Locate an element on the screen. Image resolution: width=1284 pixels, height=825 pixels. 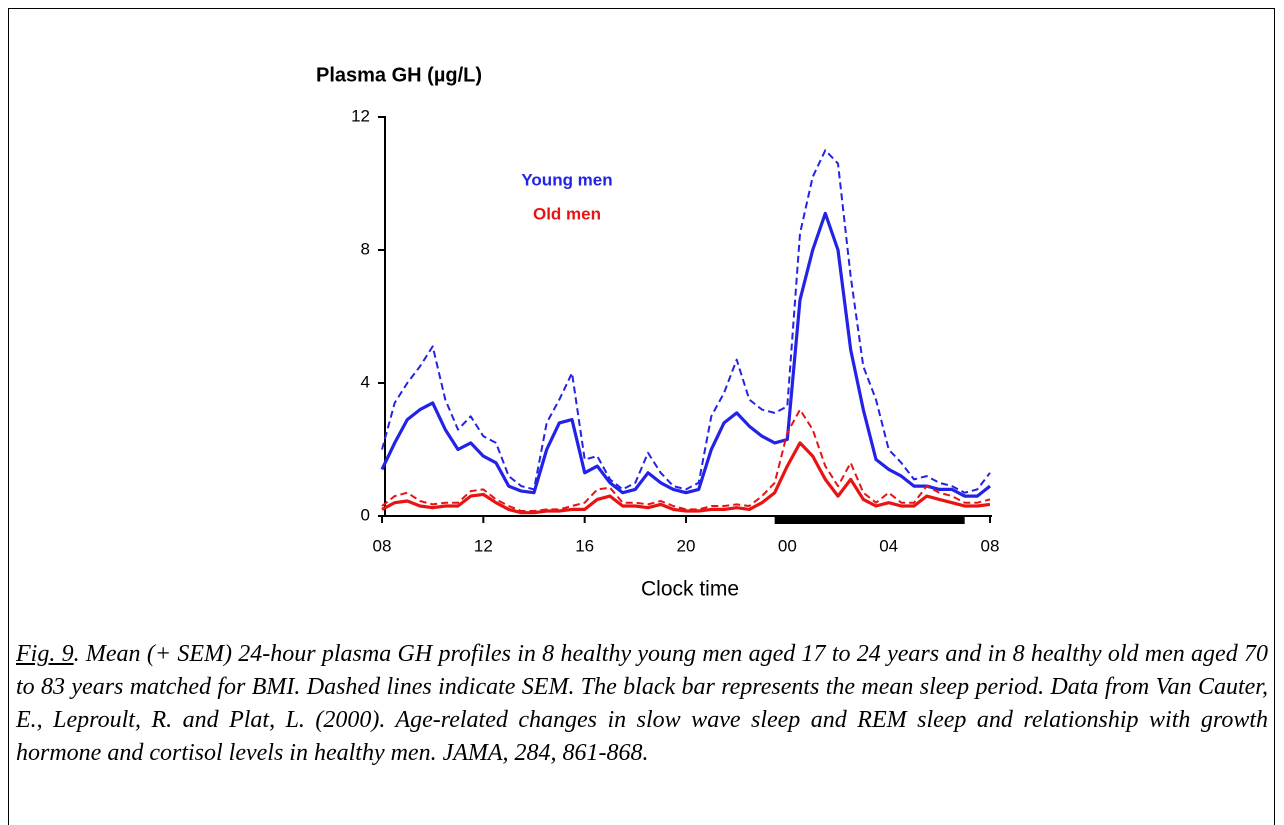
x-tick-label: 04 is located at coordinates (888, 545).